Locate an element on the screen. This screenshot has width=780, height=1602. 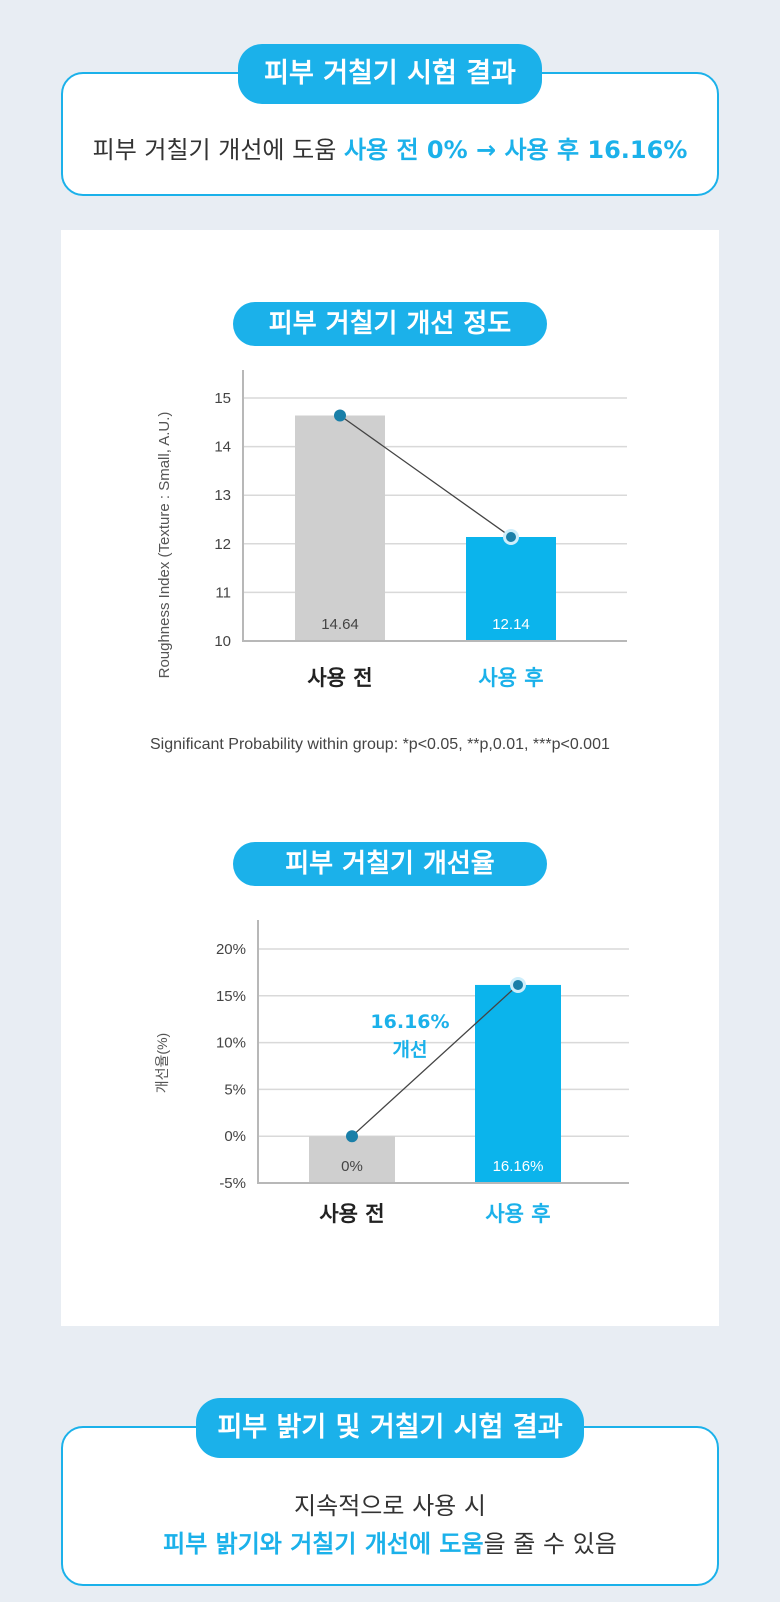
bottom-result-line1: 지속적으로 사용 시 is located at coordinates (390, 1506).